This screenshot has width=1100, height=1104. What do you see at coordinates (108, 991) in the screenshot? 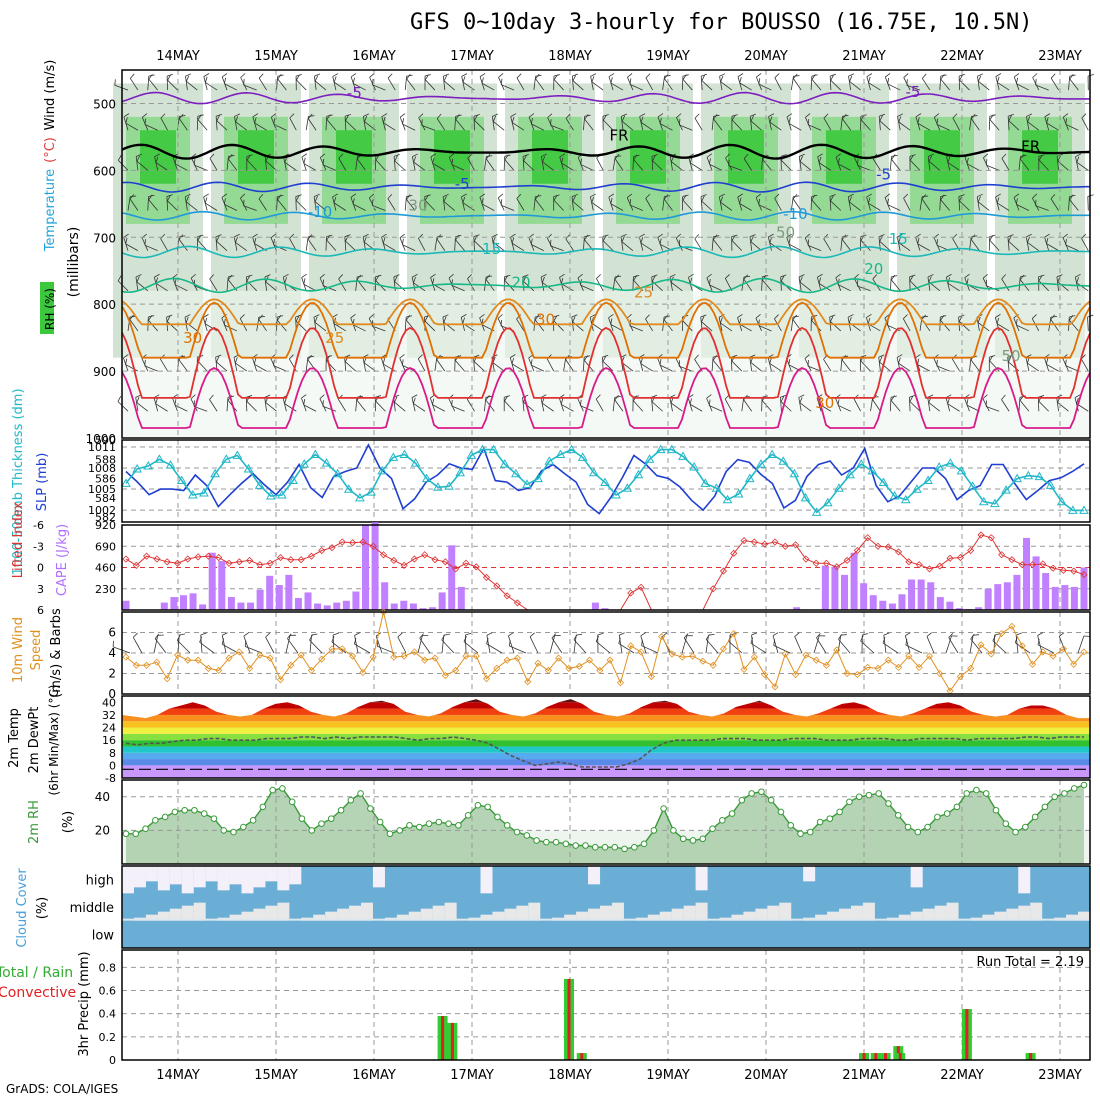
I see `precip-tick-label: 0.6` at bounding box center [108, 991].